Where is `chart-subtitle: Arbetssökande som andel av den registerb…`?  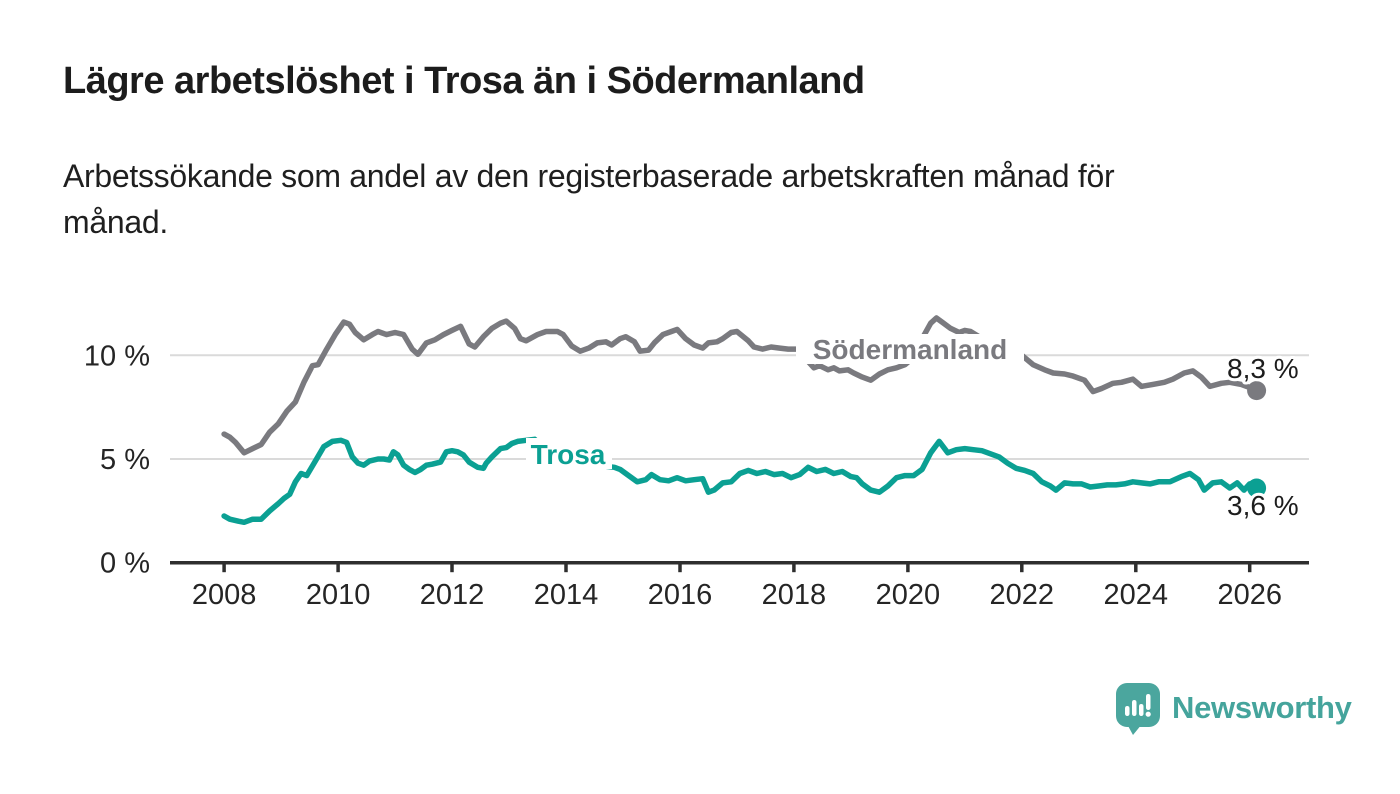
chart-subtitle: Arbetssökande som andel av den registerb… is located at coordinates (589, 199).